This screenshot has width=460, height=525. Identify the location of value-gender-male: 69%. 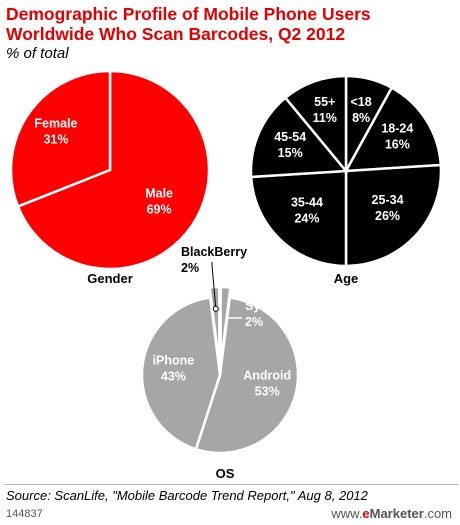
(159, 209).